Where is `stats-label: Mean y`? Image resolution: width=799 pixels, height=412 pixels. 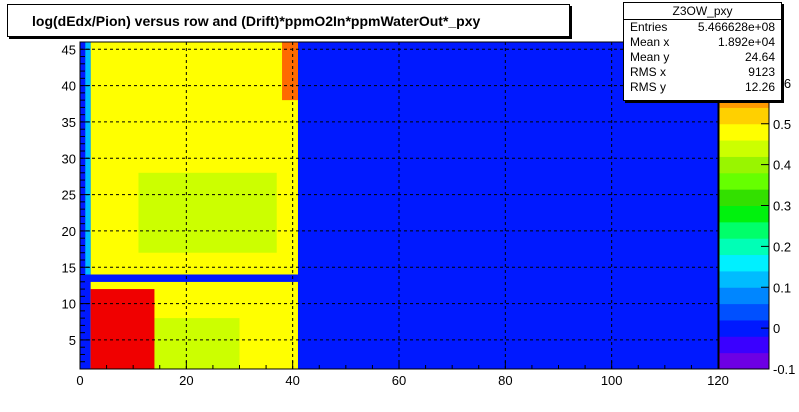
stats-label: Mean y is located at coordinates (650, 57).